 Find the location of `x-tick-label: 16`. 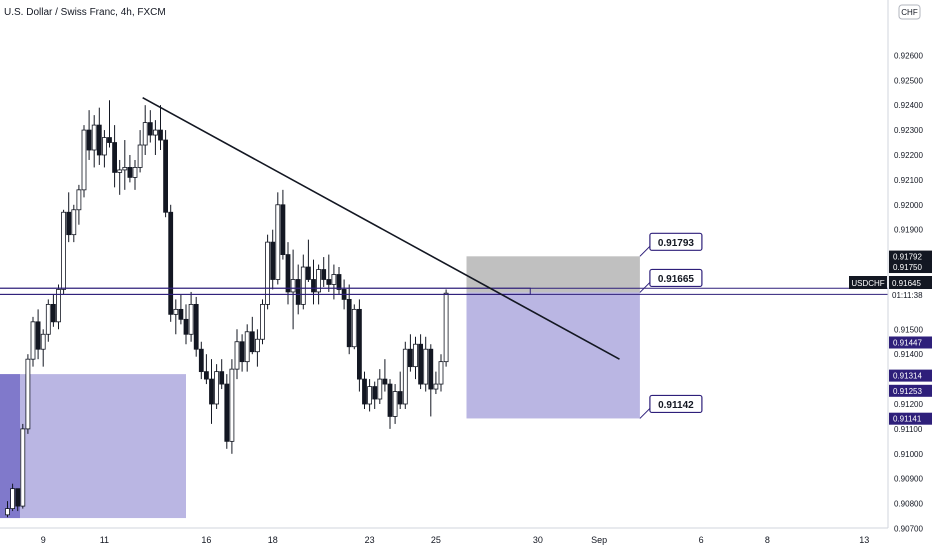

x-tick-label: 16 is located at coordinates (206, 540).